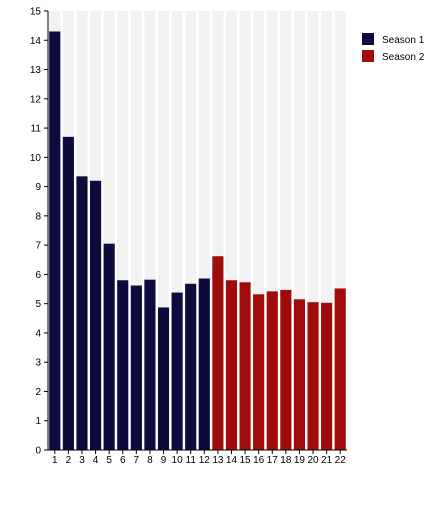  I want to click on y-tick-label: 6, so click(38, 275).